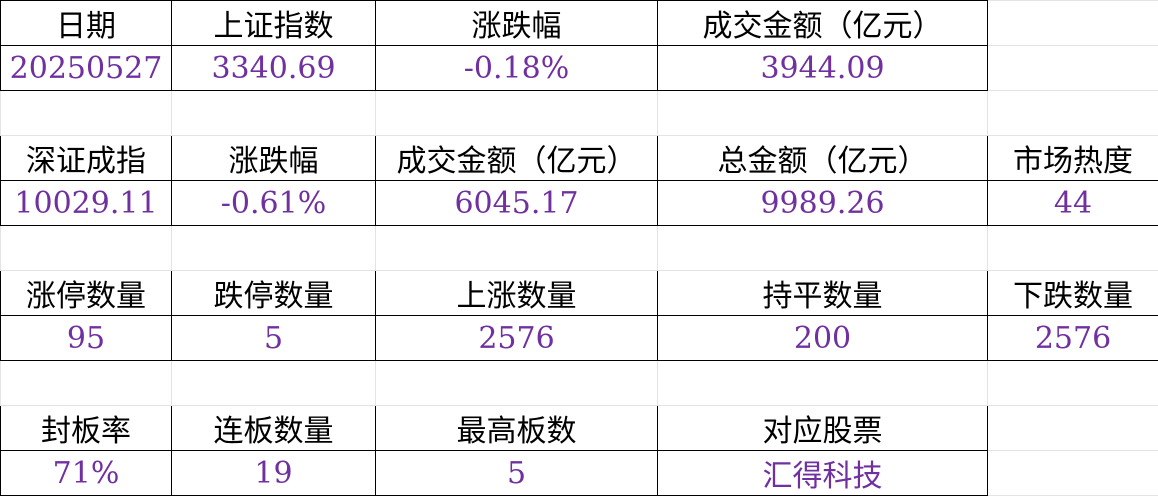 This screenshot has height=496, width=1158. What do you see at coordinates (86, 293) in the screenshot?
I see `header-cell: 涨停数量` at bounding box center [86, 293].